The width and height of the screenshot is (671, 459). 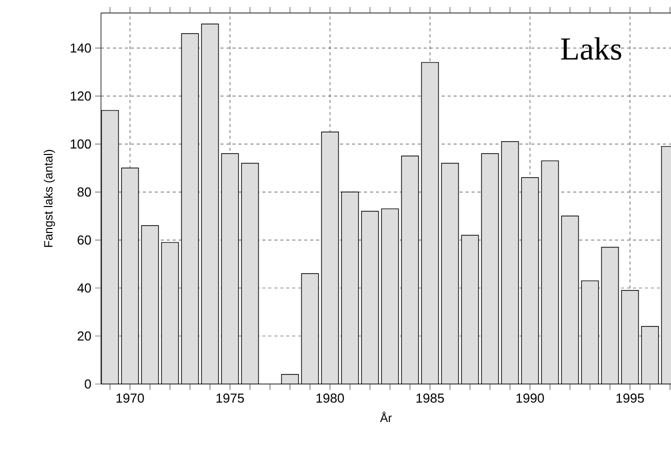 I want to click on y-tick-label: 20, so click(x=84, y=336).